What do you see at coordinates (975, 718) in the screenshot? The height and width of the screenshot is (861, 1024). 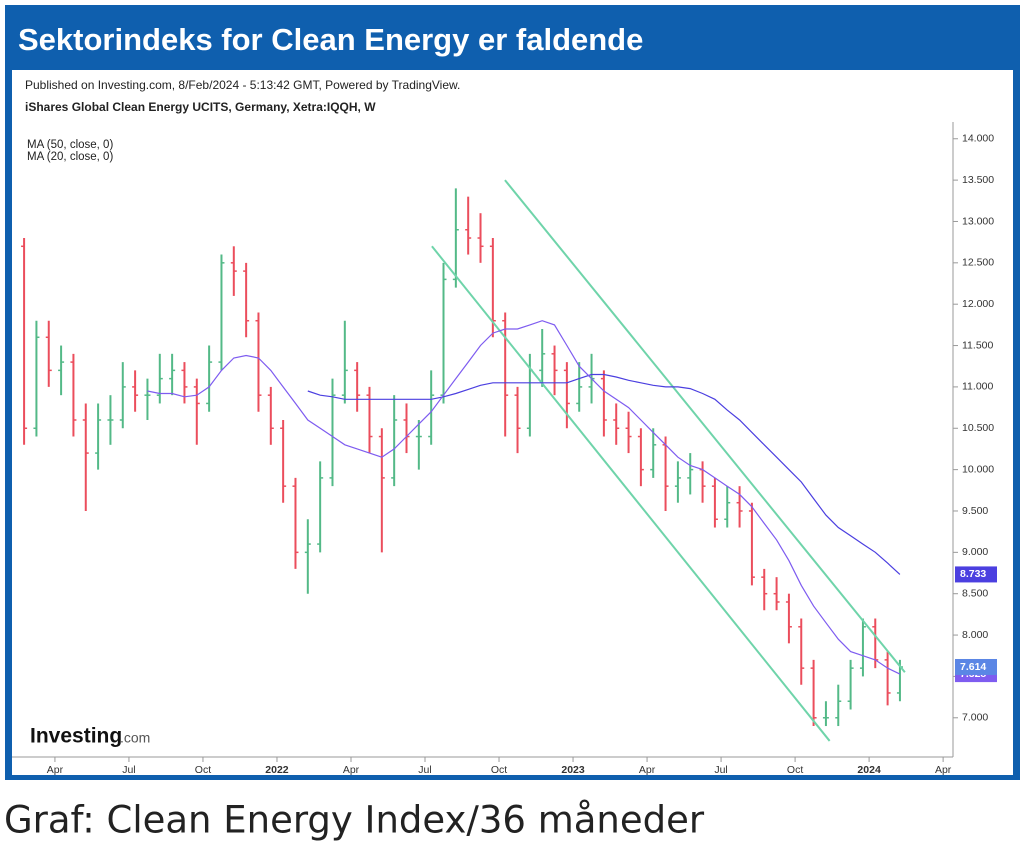 I see `y-tick-label: 7.000` at bounding box center [975, 718].